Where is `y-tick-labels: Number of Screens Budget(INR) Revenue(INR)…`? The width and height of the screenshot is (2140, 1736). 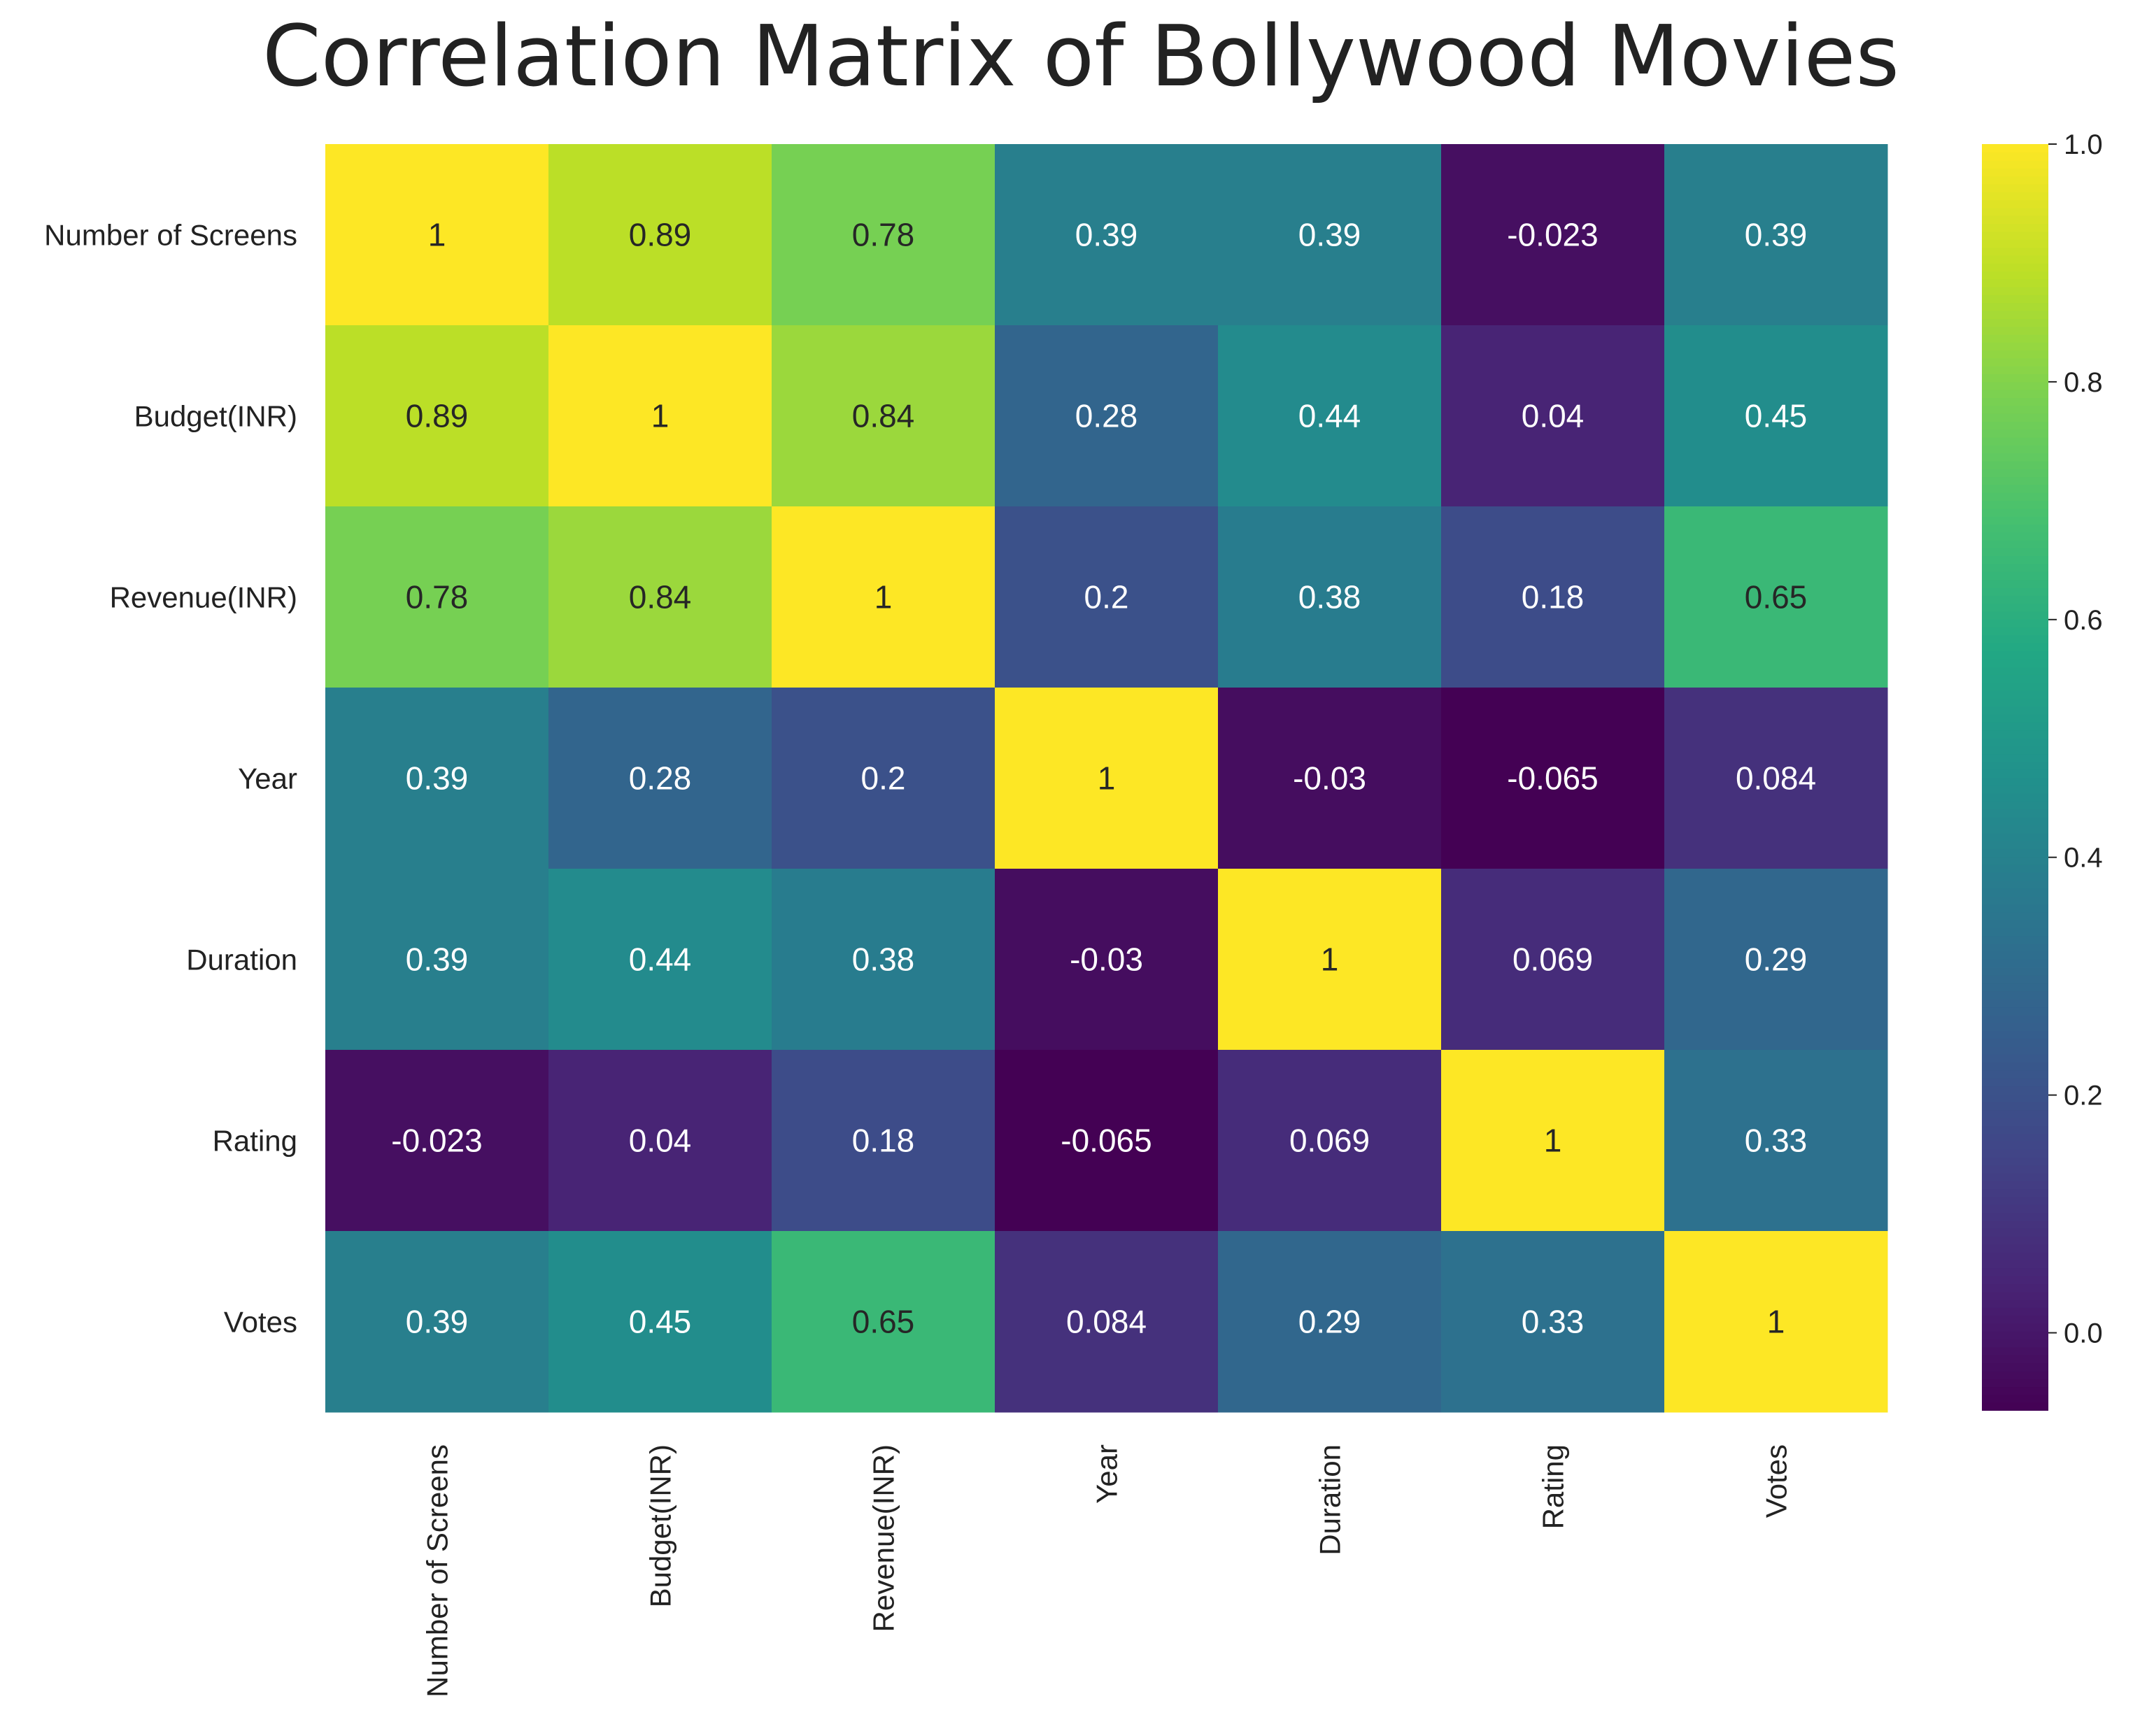
y-tick-labels: Number of Screens Budget(INR) Revenue(INR)… is located at coordinates (170, 779).